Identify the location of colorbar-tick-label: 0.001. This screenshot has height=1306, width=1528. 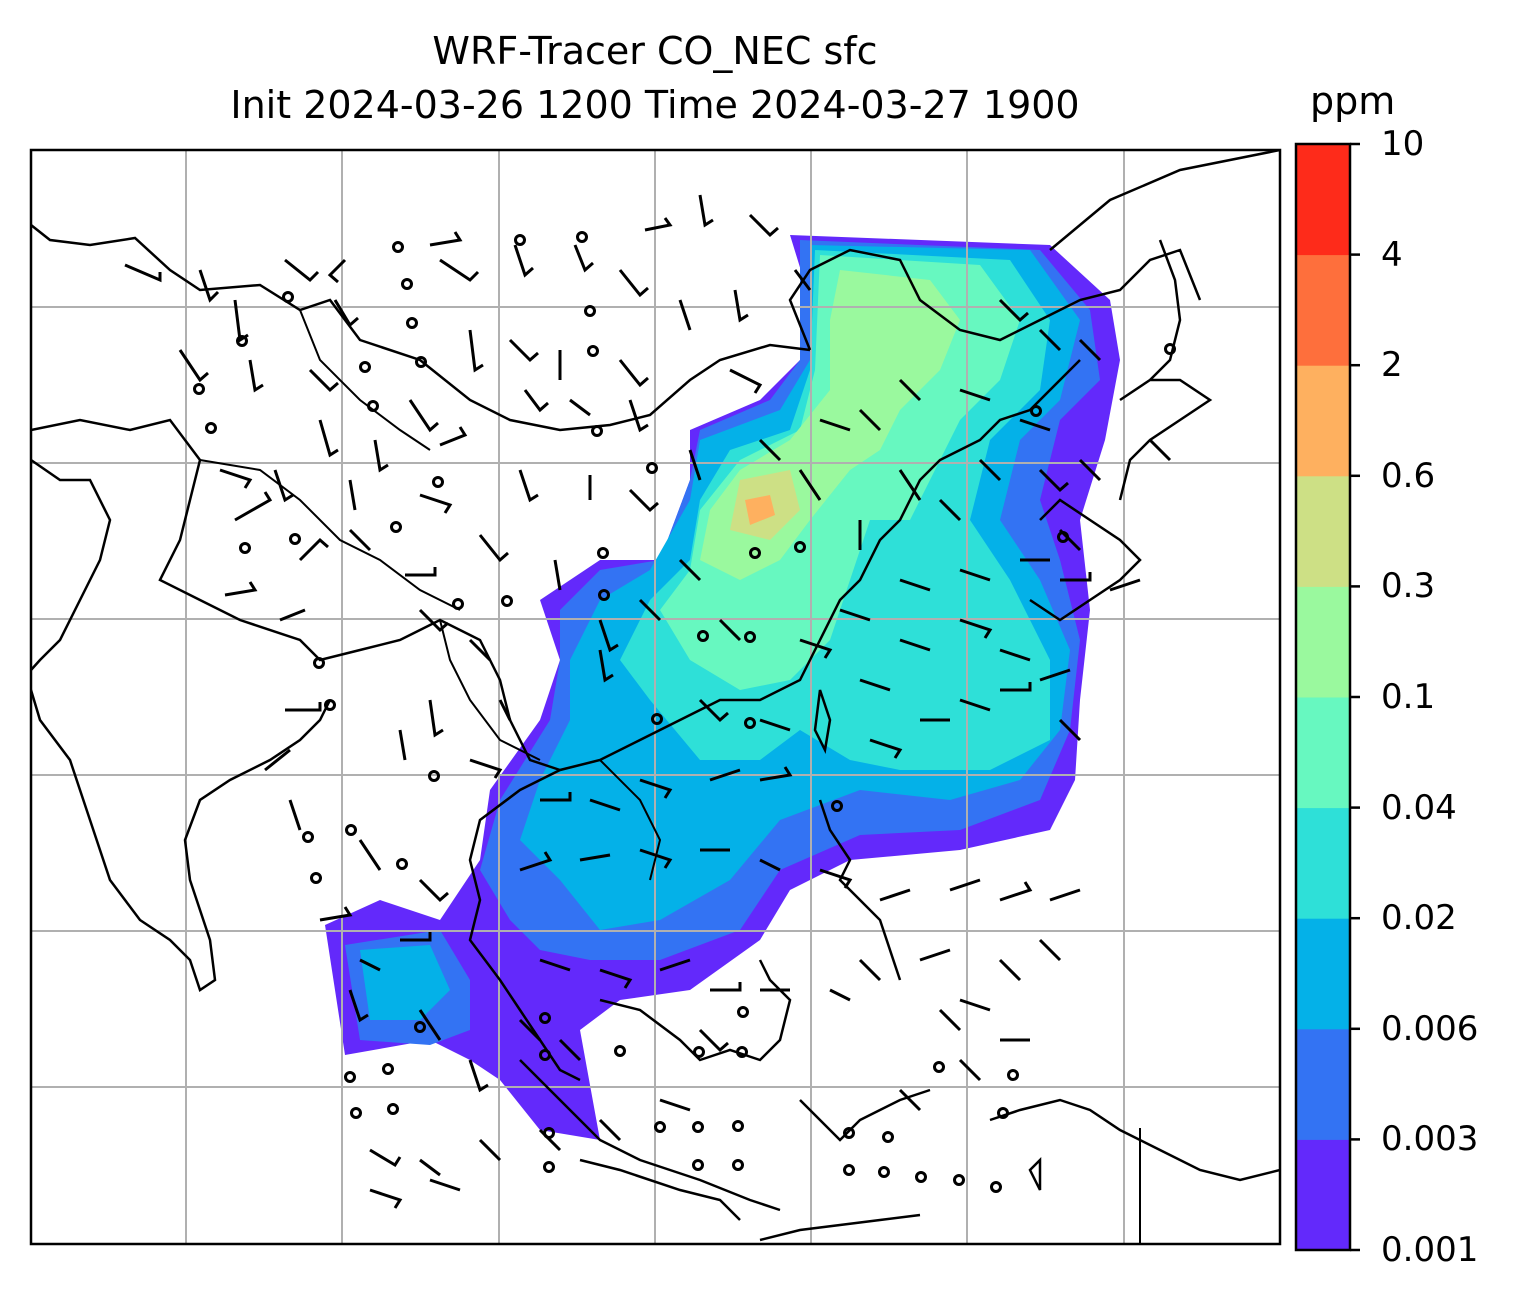
(1430, 1250).